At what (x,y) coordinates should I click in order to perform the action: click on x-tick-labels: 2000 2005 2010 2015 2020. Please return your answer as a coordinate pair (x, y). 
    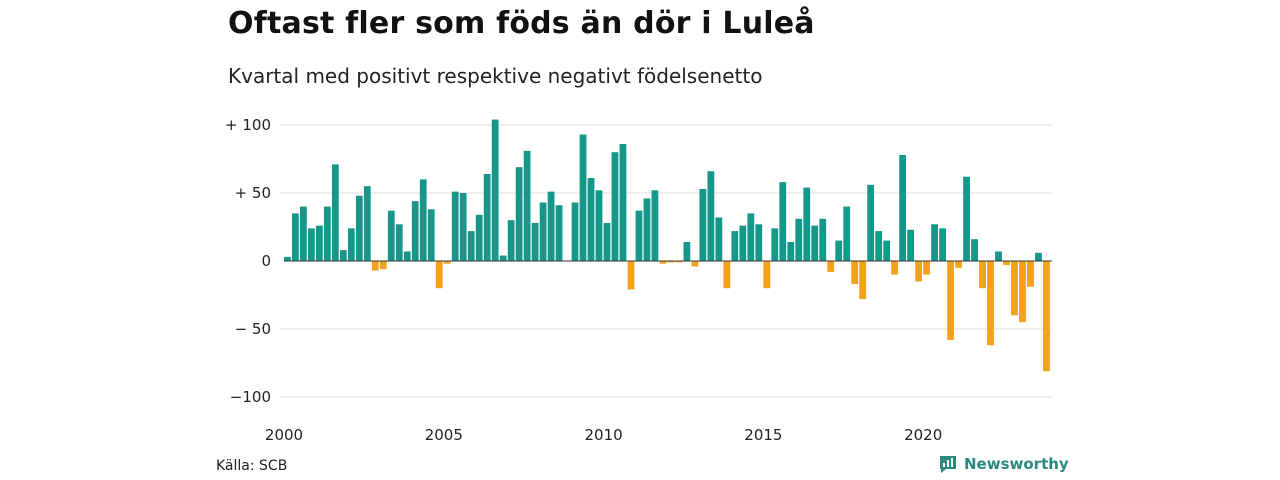
    Looking at the image, I should click on (603, 435).